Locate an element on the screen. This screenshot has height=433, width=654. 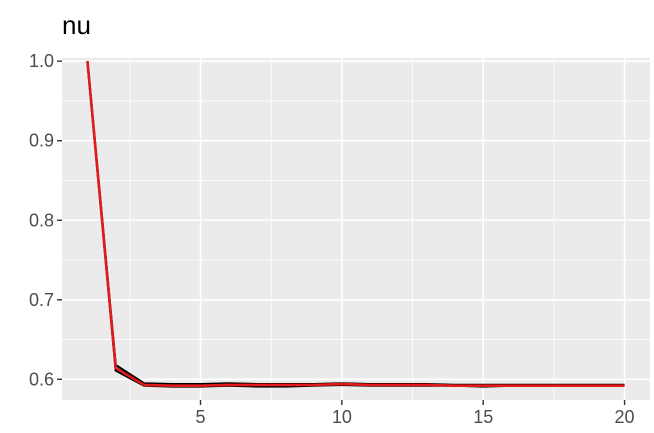
y-tick-label: 1.0 is located at coordinates (41, 61).